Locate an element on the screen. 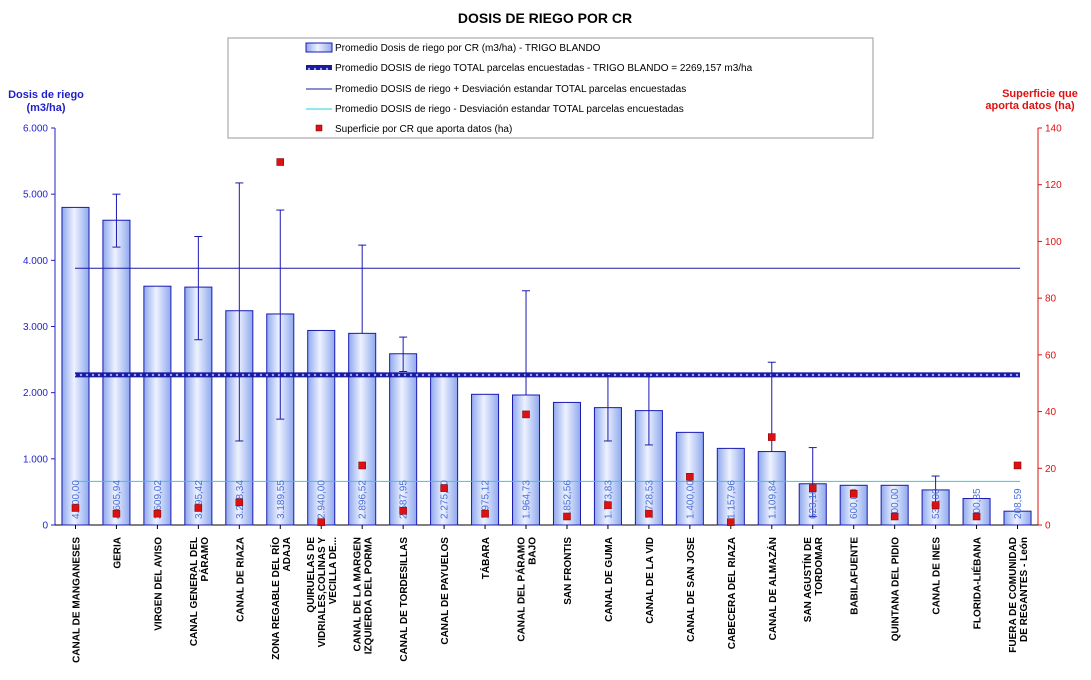  right-tick-label: 60 is located at coordinates (1051, 355).